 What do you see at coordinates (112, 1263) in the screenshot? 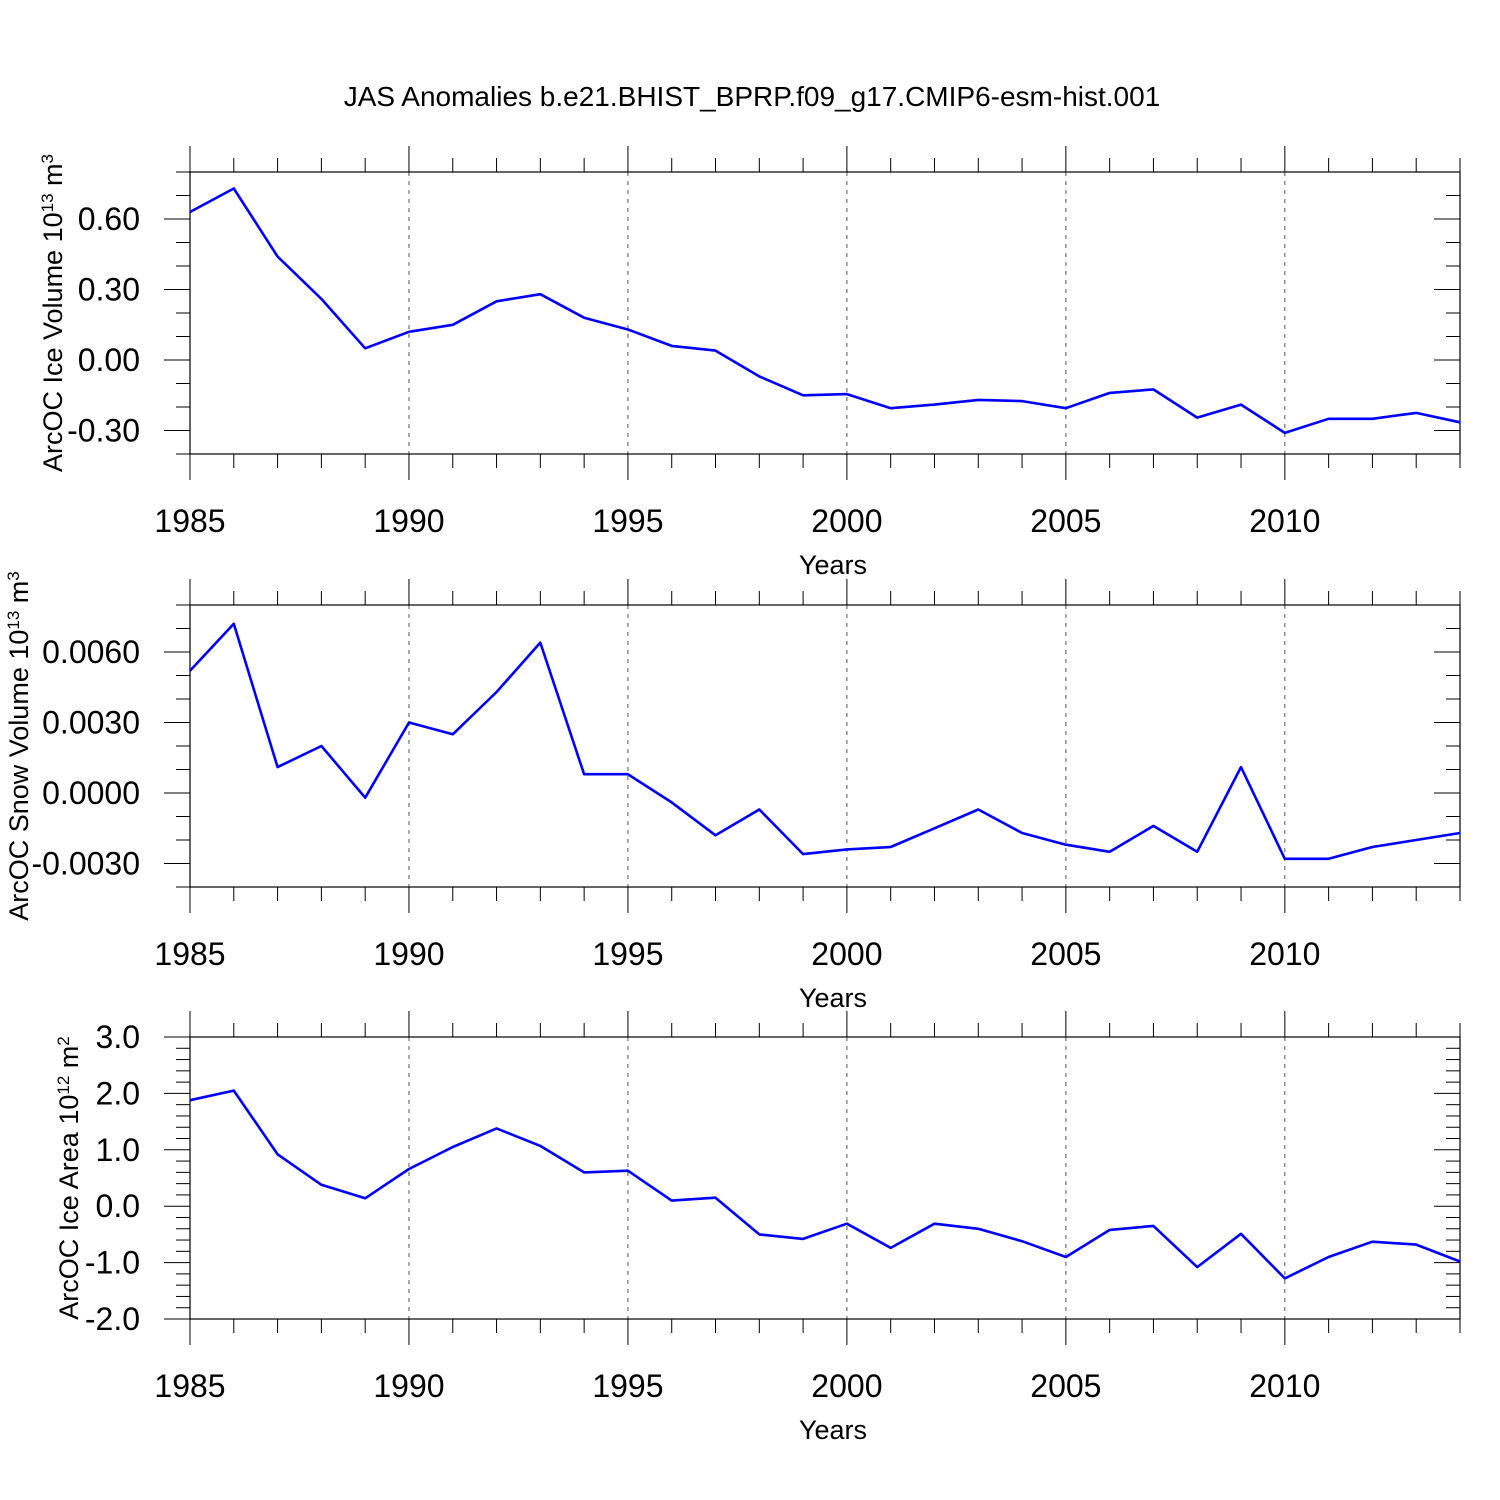
I see `y-tick-label: -1.0` at bounding box center [112, 1263].